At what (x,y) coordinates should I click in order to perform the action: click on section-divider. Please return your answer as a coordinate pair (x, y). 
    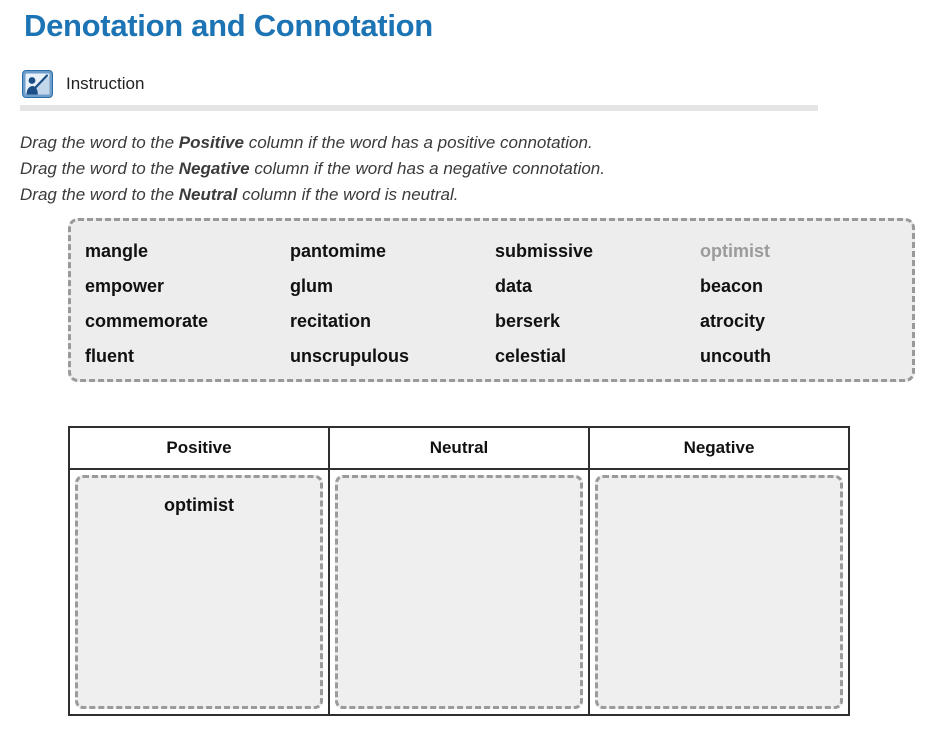
    Looking at the image, I should click on (419, 108).